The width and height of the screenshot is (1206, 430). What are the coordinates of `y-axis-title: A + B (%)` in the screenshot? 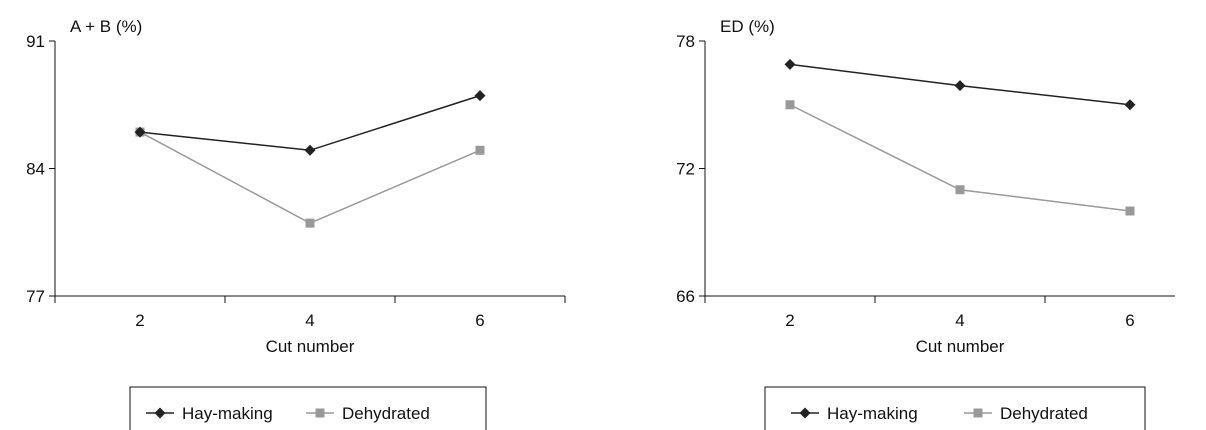 It's located at (106, 26).